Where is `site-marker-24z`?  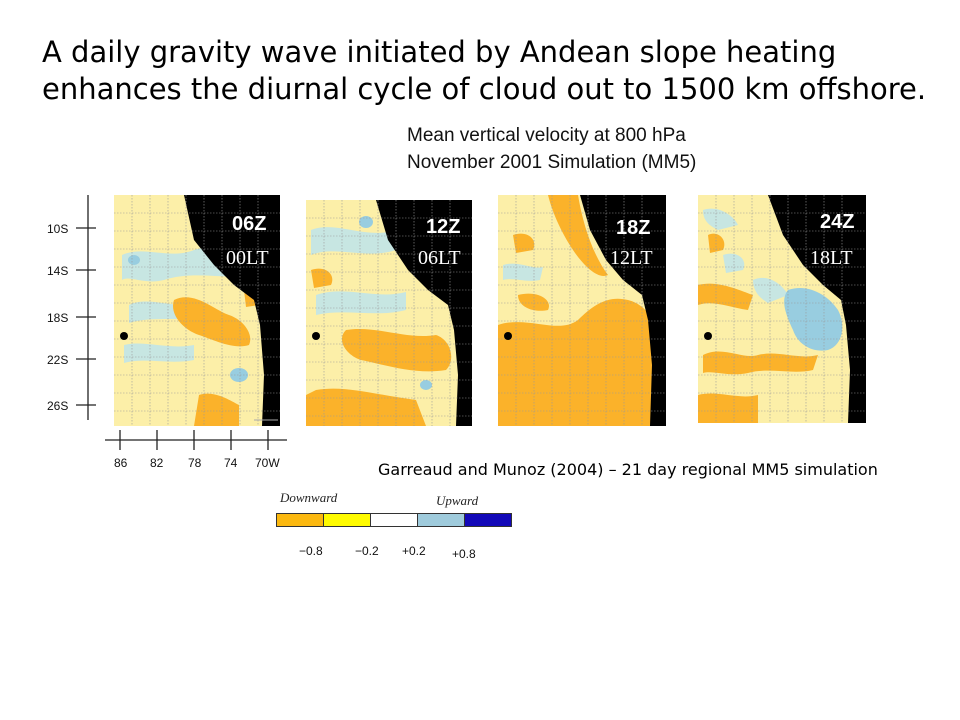 site-marker-24z is located at coordinates (708, 336).